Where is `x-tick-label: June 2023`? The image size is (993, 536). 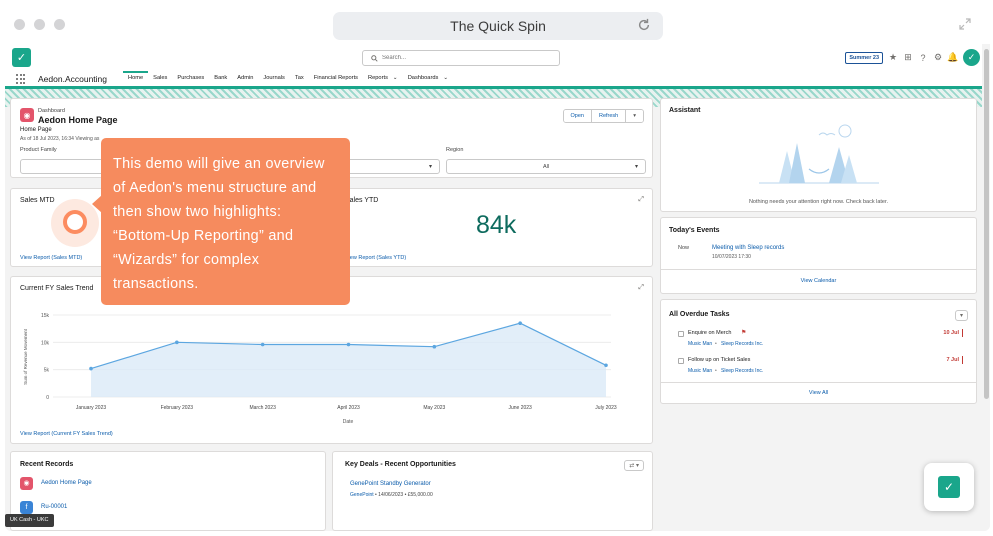 x-tick-label: June 2023 is located at coordinates (520, 408).